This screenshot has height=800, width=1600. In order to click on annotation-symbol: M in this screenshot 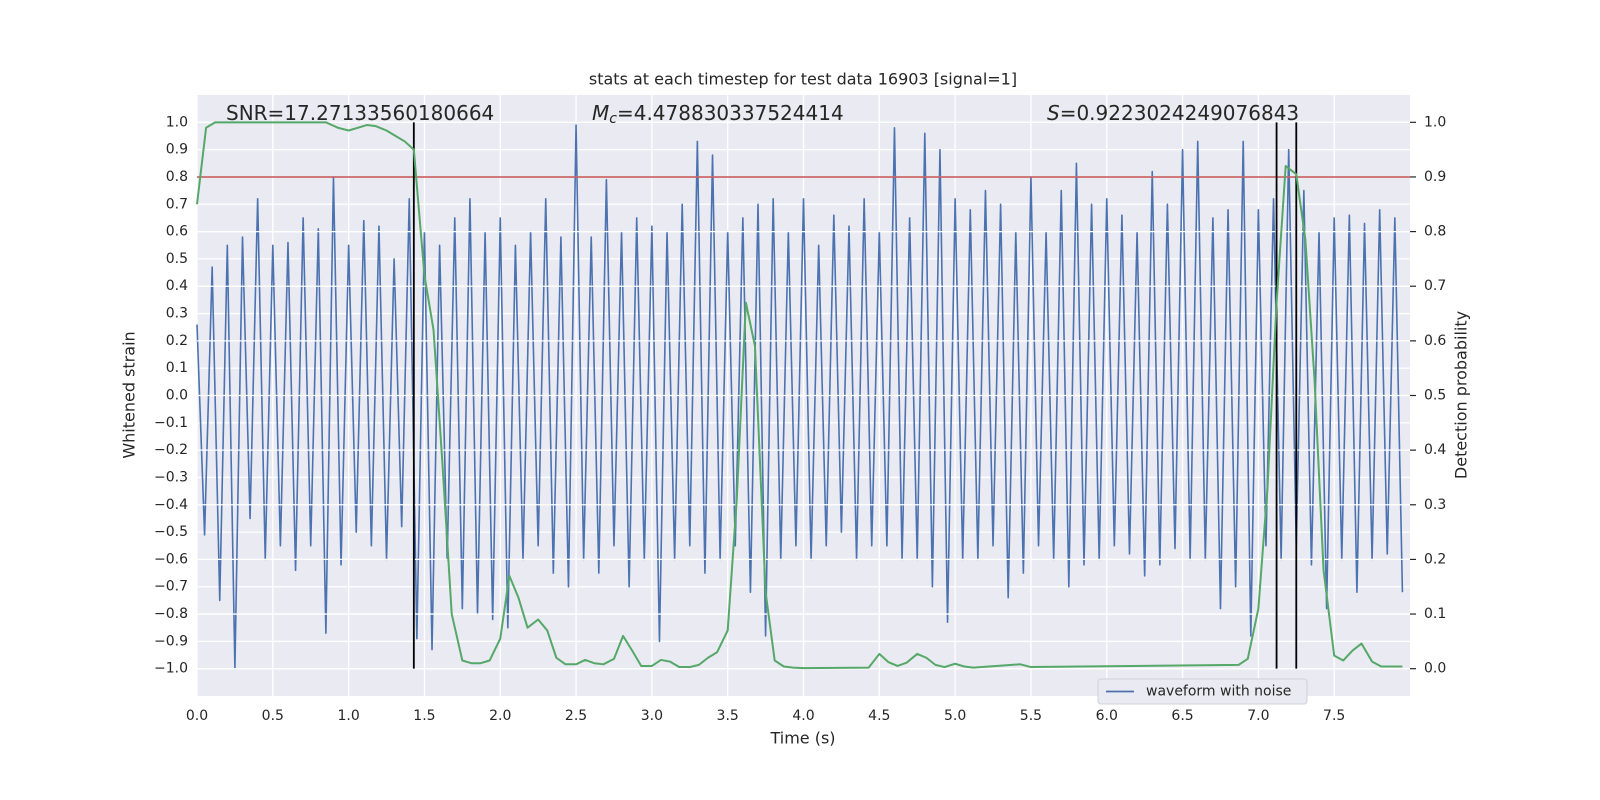, I will do `click(600, 113)`.